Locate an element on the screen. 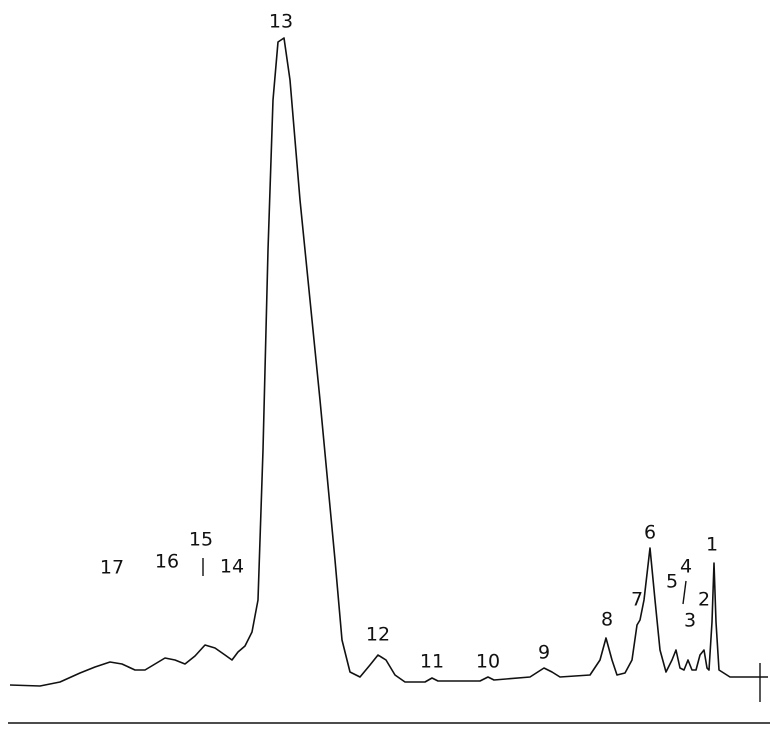 The width and height of the screenshot is (770, 730). peak-label: 10 is located at coordinates (488, 662).